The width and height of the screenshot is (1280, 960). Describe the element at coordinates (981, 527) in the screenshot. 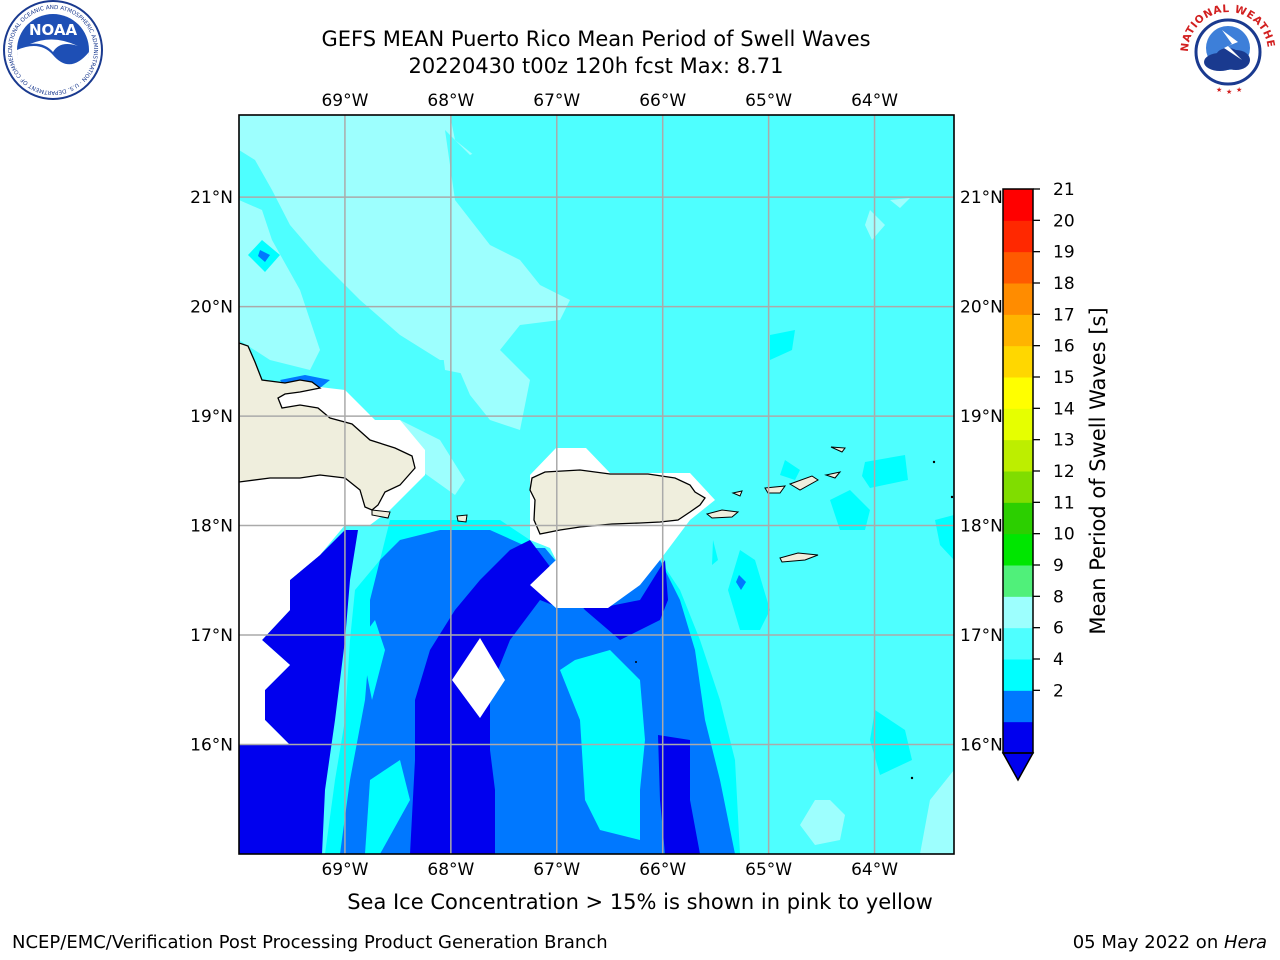

I see `lat-tick-label-right: 18°N` at that location.